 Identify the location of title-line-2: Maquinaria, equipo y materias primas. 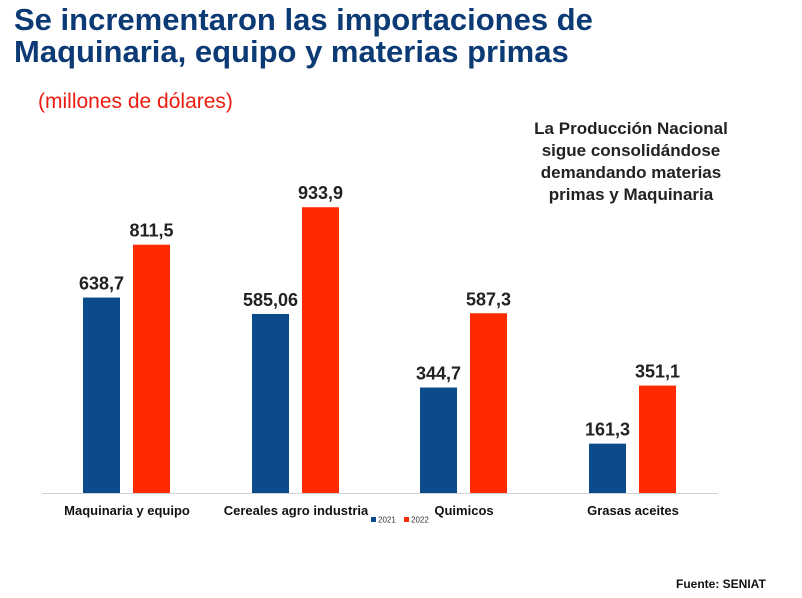
(291, 51).